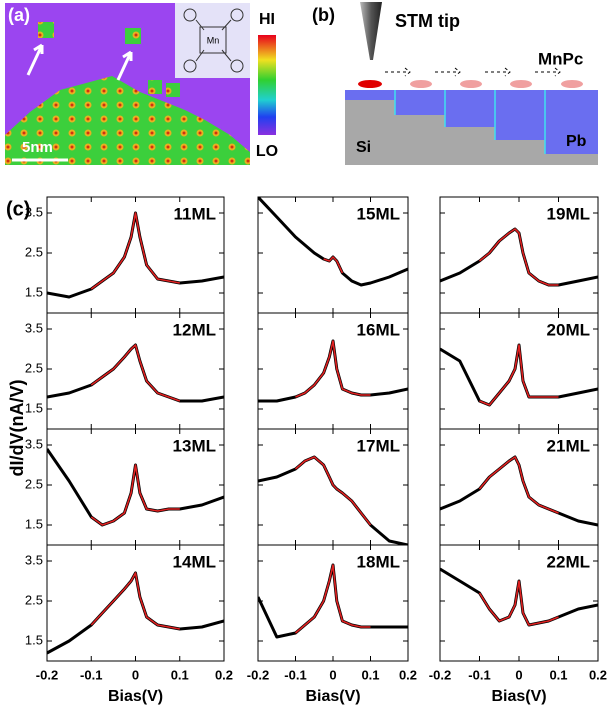 The image size is (608, 711). What do you see at coordinates (371, 31) in the screenshot?
I see `stm-tip` at bounding box center [371, 31].